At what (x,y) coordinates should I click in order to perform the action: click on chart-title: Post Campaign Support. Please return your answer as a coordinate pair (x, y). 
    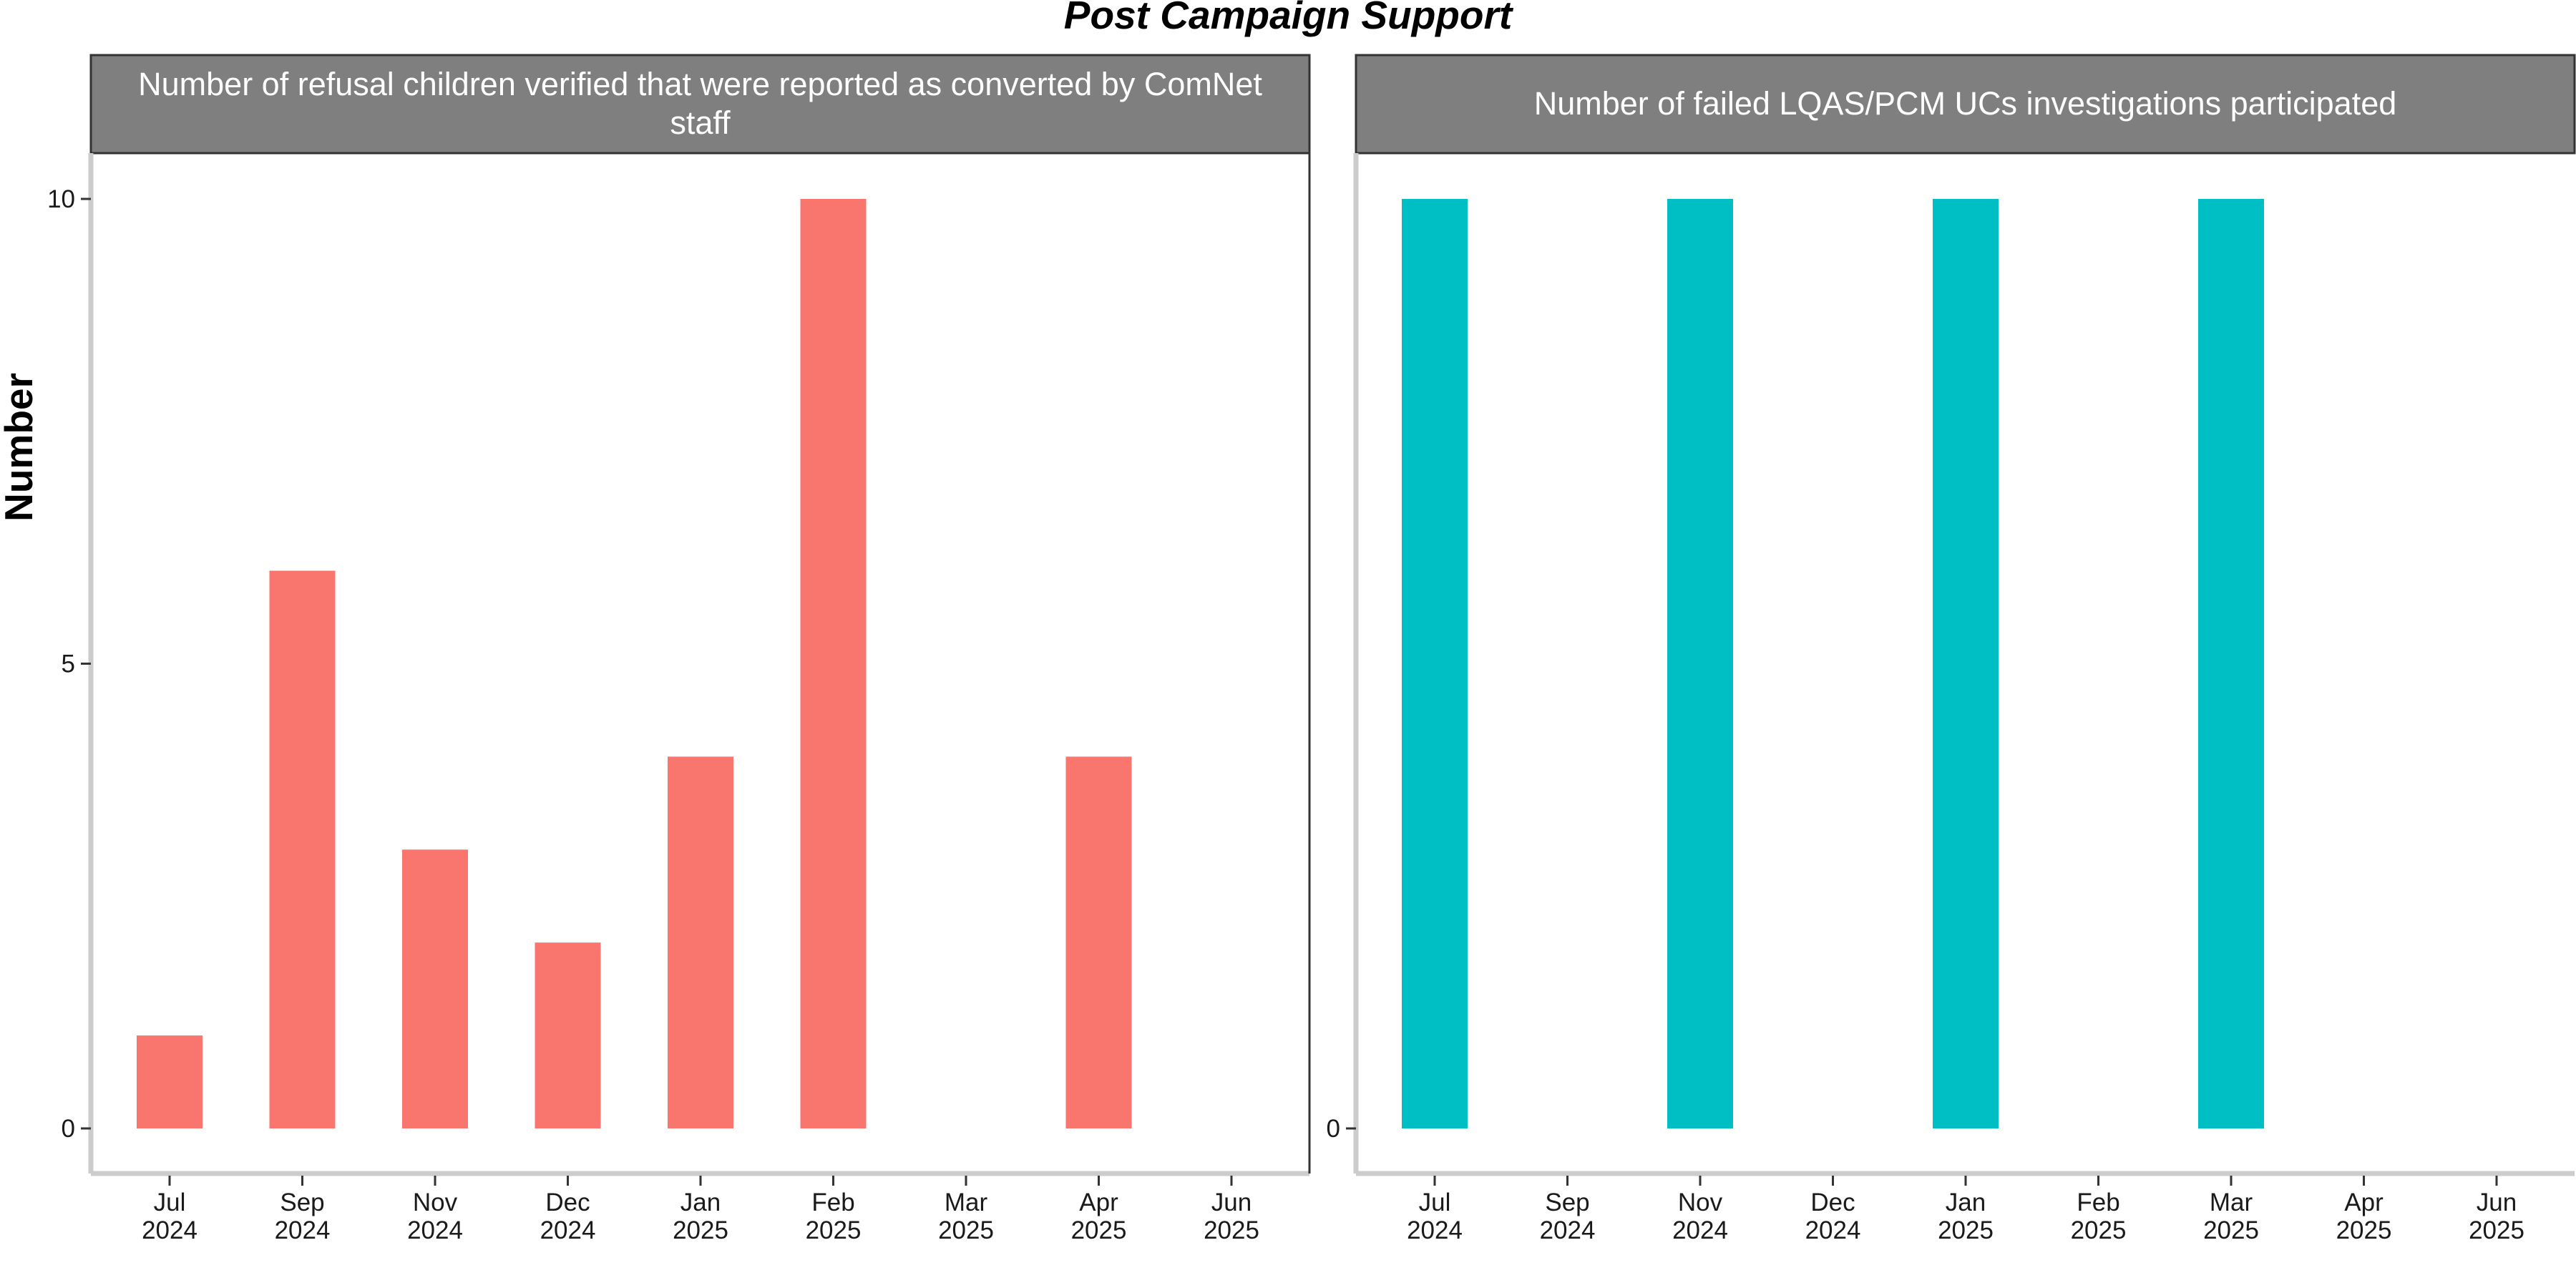
    Looking at the image, I should click on (1289, 18).